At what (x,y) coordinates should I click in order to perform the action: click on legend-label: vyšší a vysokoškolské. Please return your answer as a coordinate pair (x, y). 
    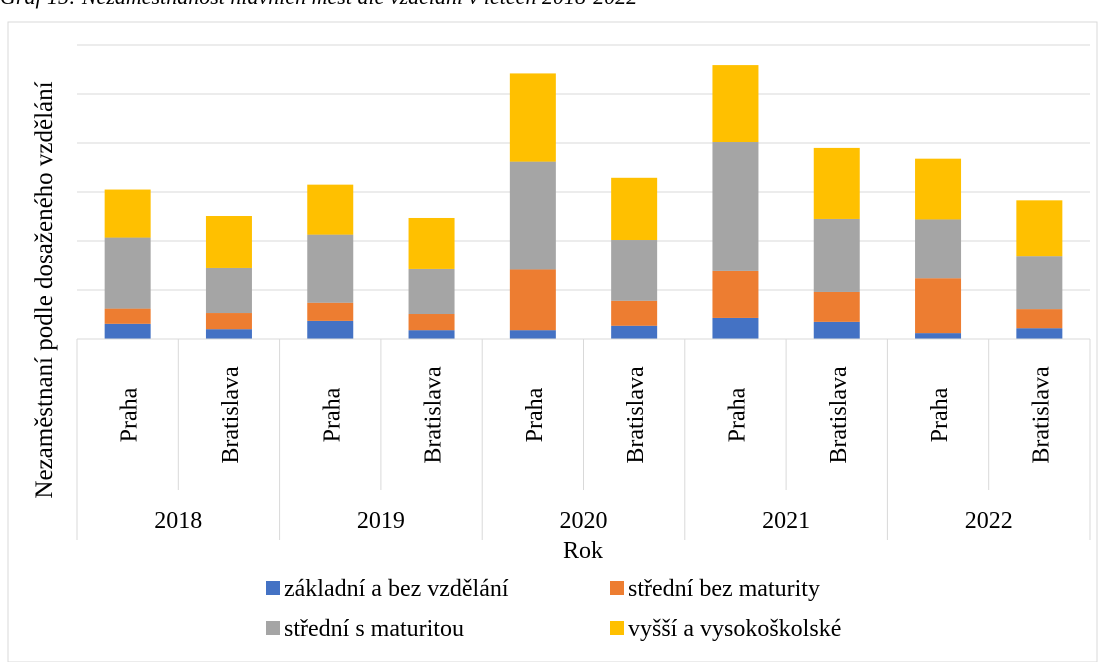
    Looking at the image, I should click on (734, 629).